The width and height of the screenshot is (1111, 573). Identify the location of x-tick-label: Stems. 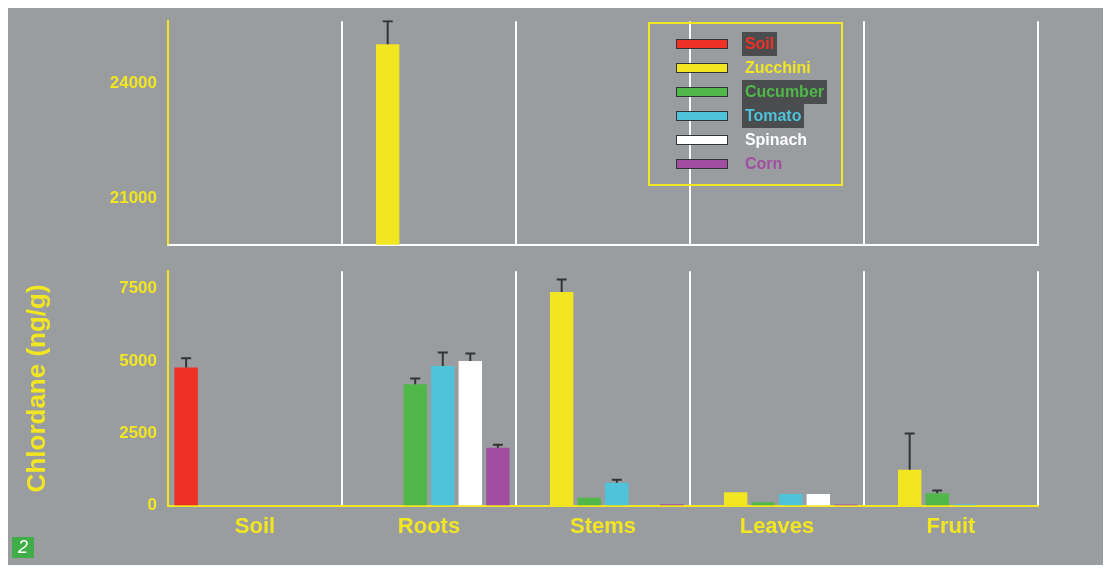
(603, 525).